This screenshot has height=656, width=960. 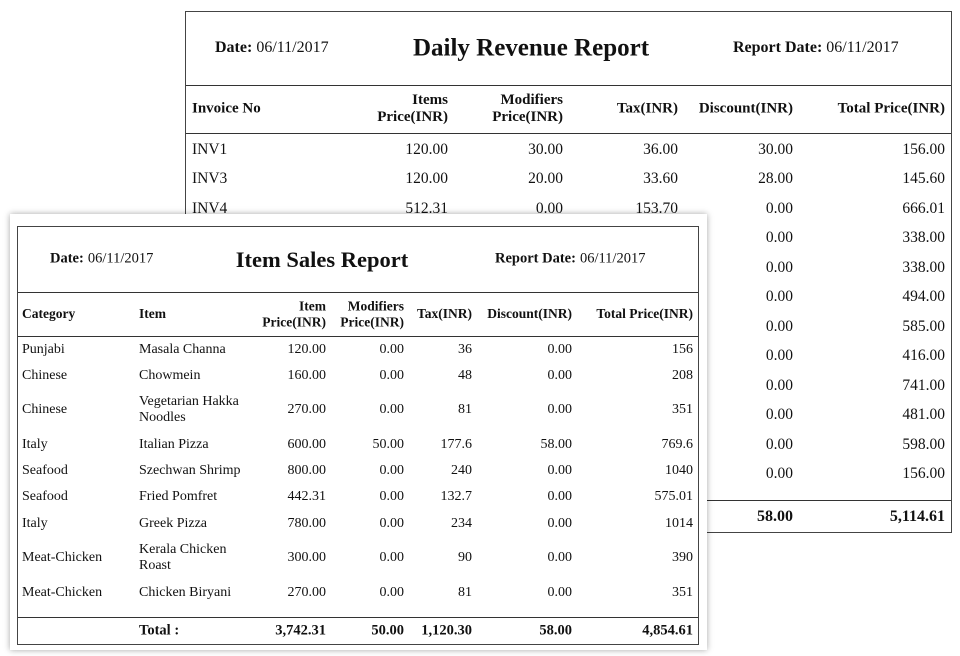 I want to click on table-cell: 160.00, so click(x=307, y=375).